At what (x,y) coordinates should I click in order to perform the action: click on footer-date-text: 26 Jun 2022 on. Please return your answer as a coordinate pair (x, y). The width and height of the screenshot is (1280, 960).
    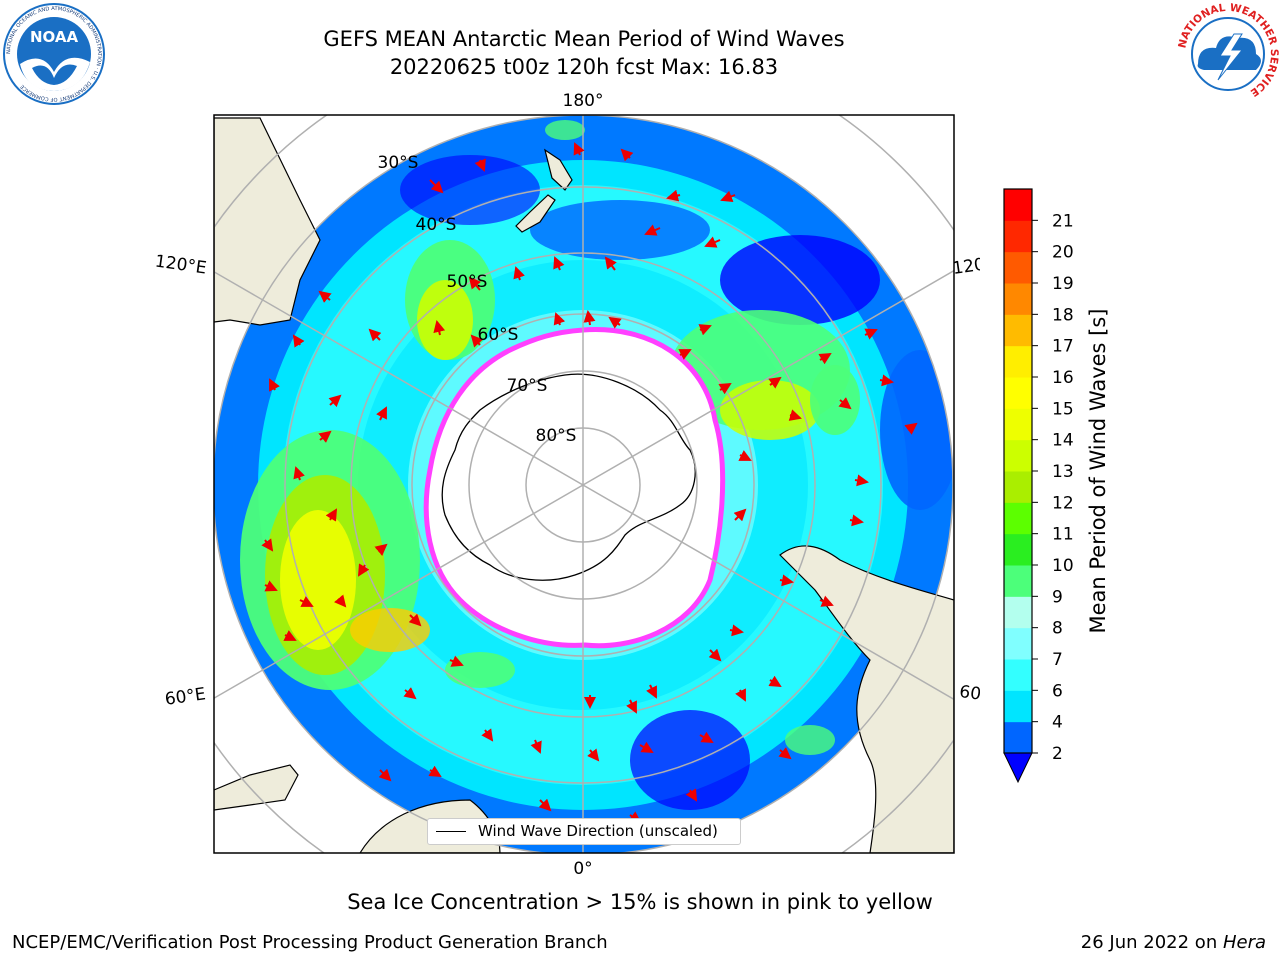
    Looking at the image, I should click on (1151, 942).